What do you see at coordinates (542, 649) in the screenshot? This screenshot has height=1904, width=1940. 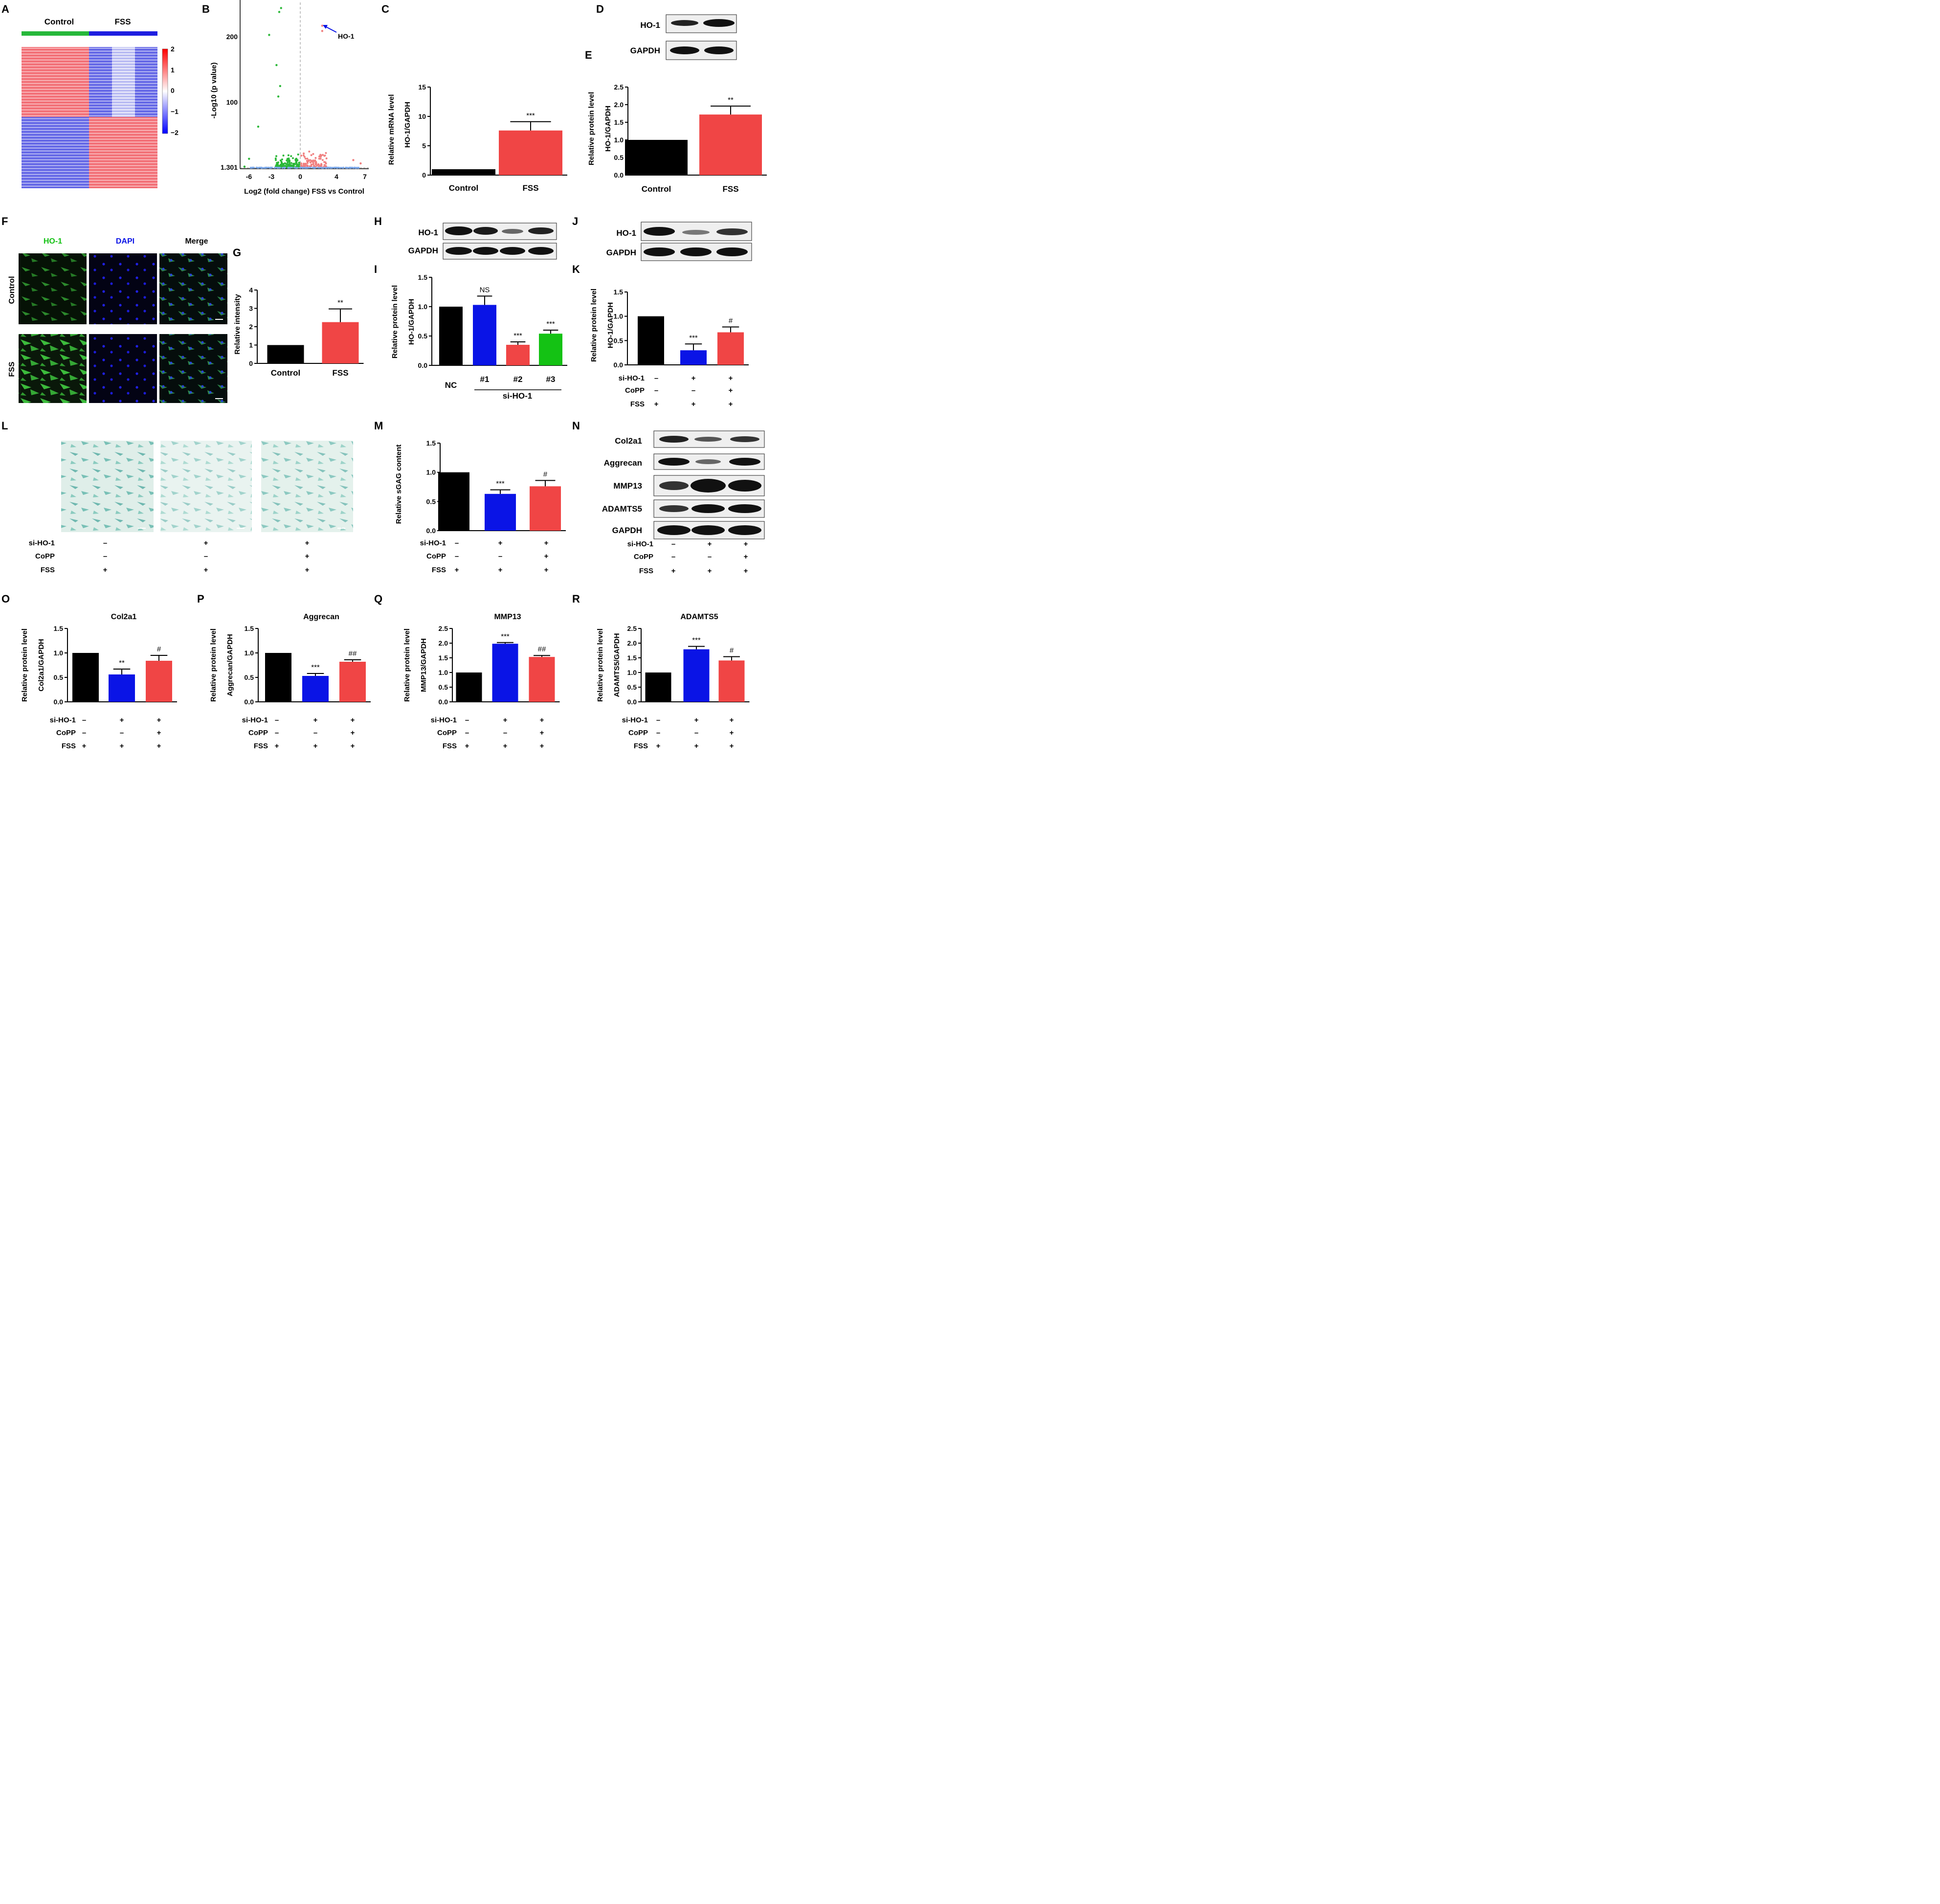 I see `significance-mark: ##` at bounding box center [542, 649].